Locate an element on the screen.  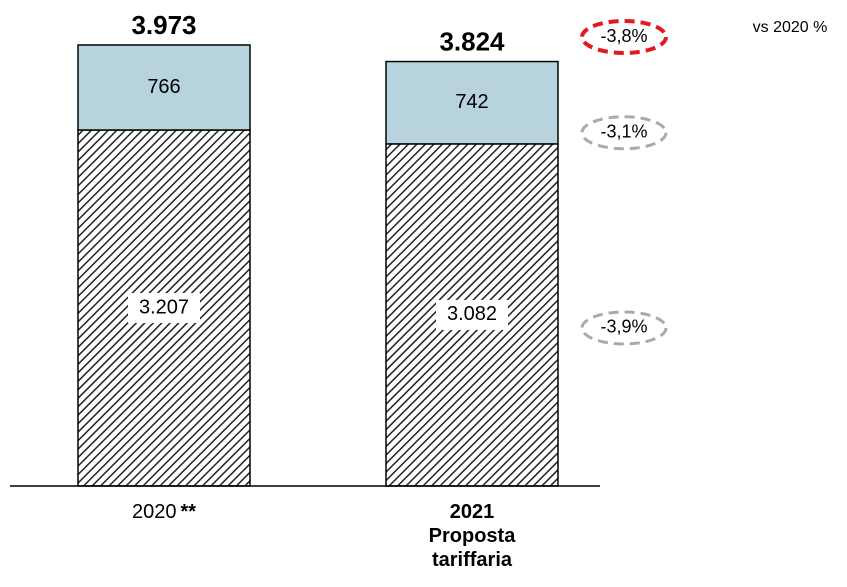
total-label: 3.973 is located at coordinates (163, 25).